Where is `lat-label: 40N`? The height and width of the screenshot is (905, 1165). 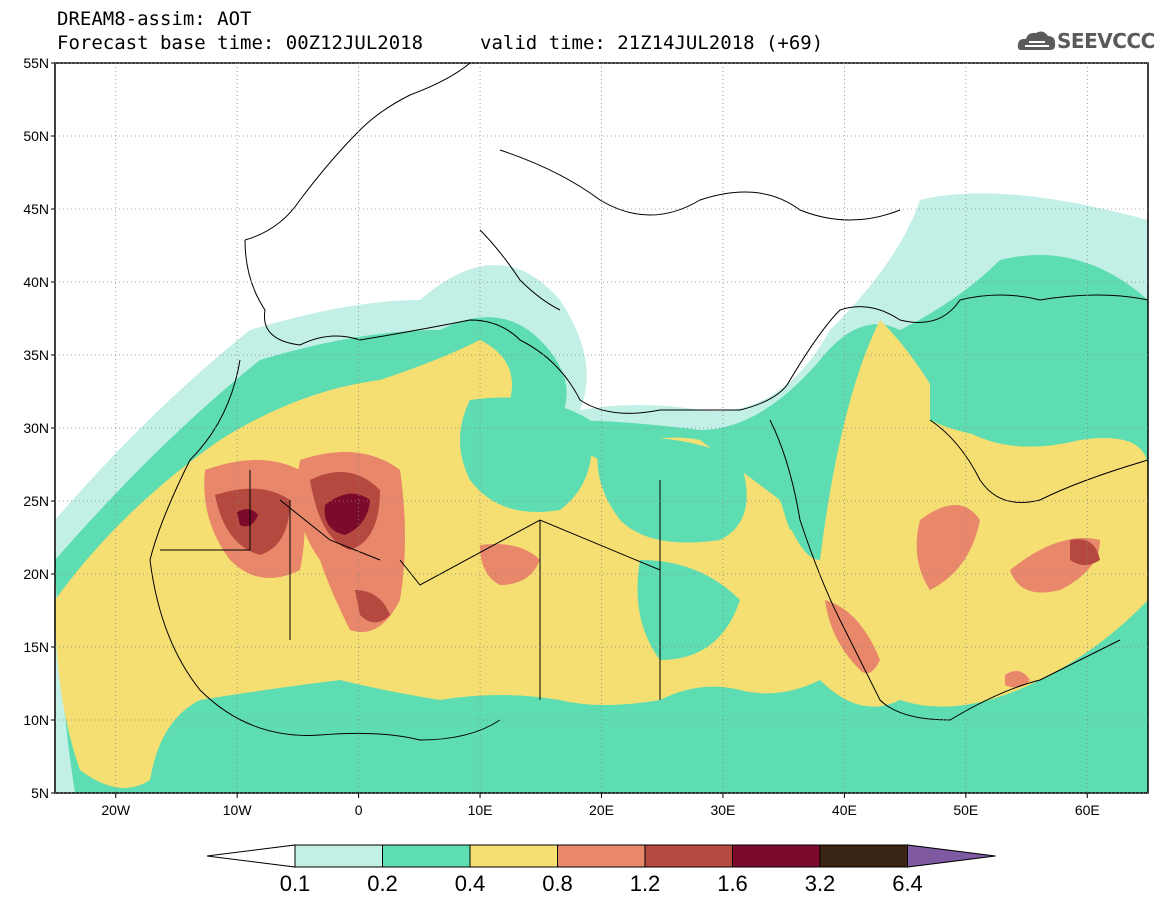 lat-label: 40N is located at coordinates (36, 282).